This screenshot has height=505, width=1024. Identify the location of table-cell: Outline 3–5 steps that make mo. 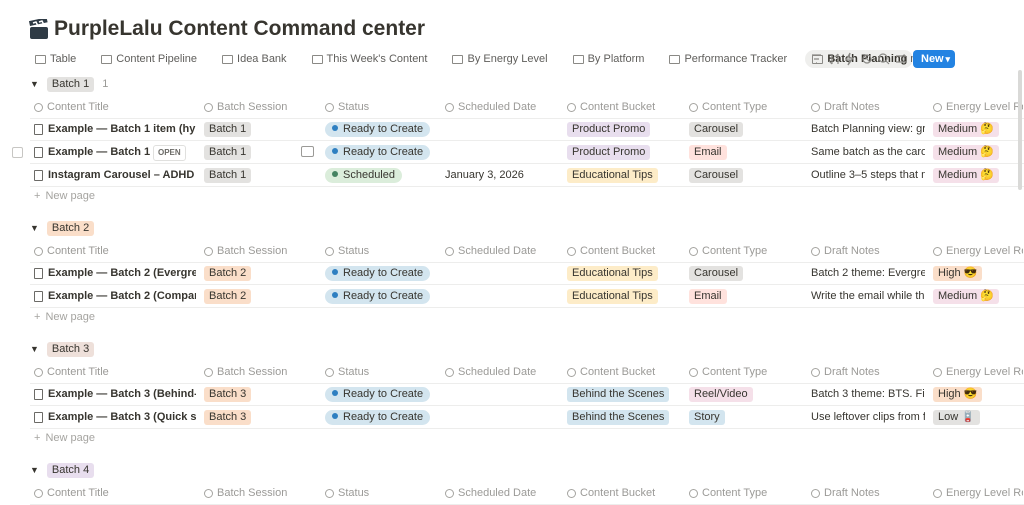
(868, 175).